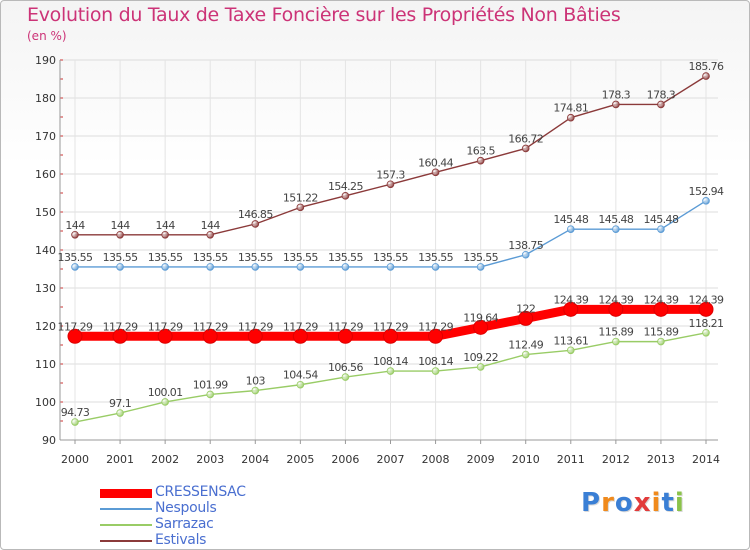 Image resolution: width=750 pixels, height=550 pixels. I want to click on x-tick-label: 2011, so click(571, 459).